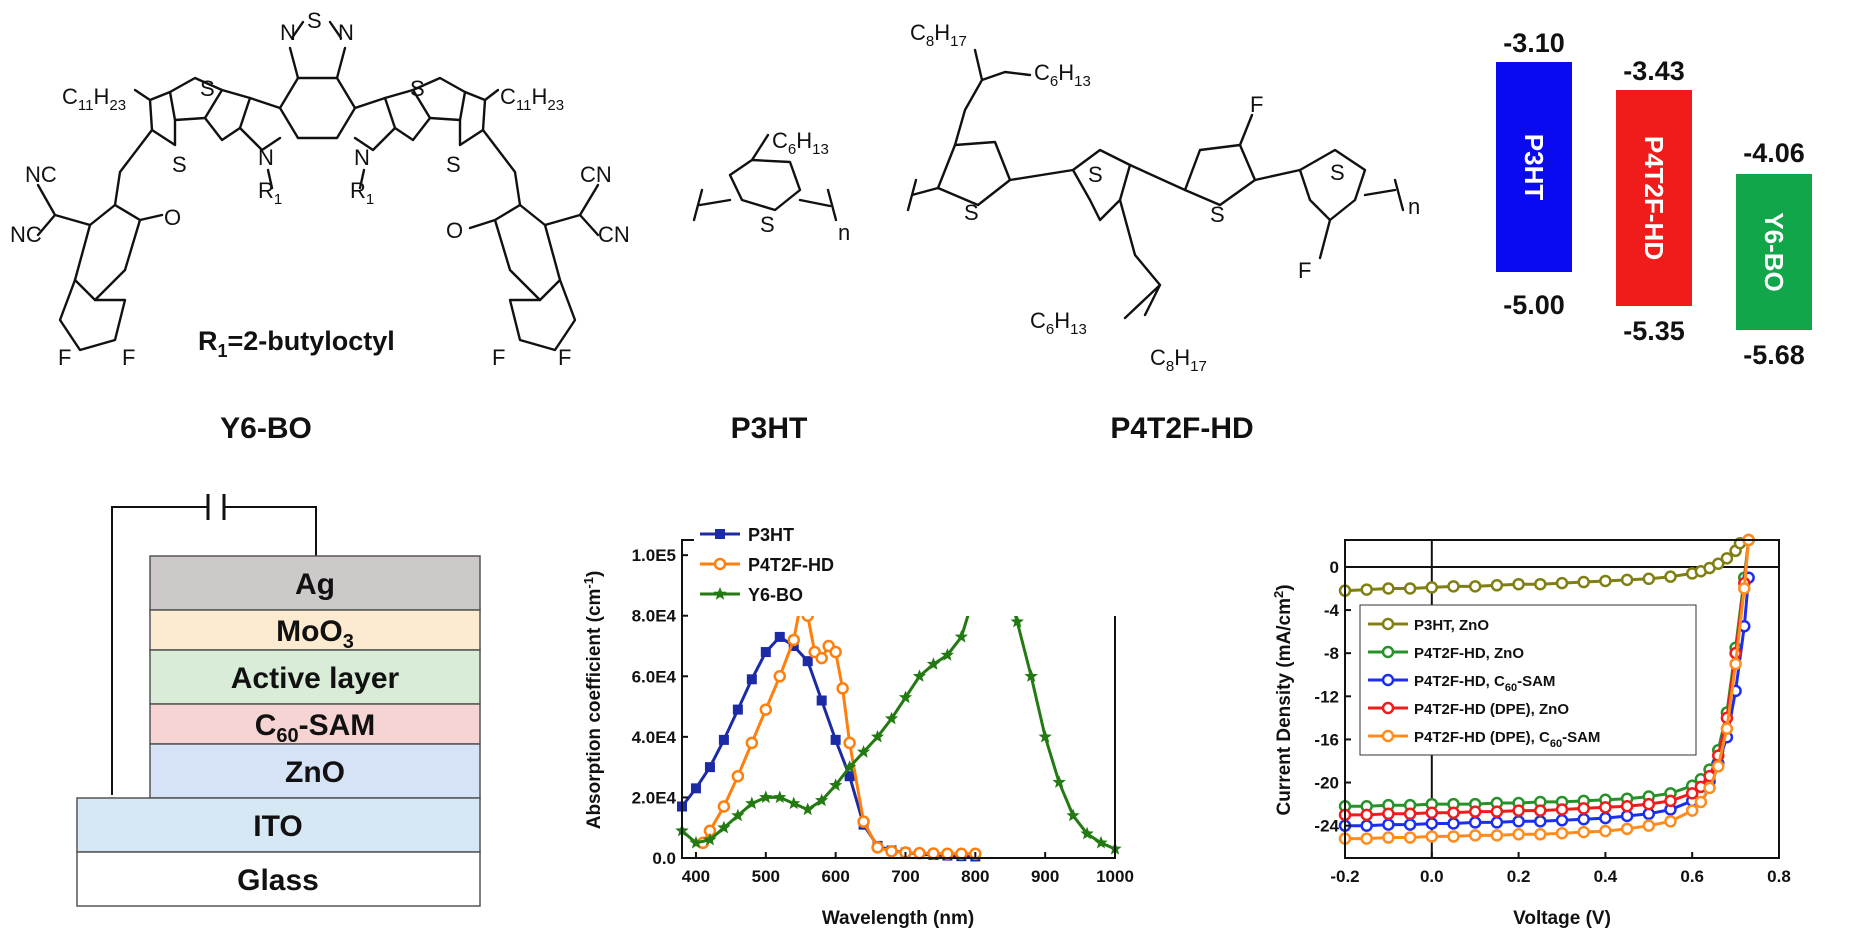 Image resolution: width=1852 pixels, height=933 pixels. What do you see at coordinates (1256, 104) in the screenshot?
I see `p4t2f-f-top: F` at bounding box center [1256, 104].